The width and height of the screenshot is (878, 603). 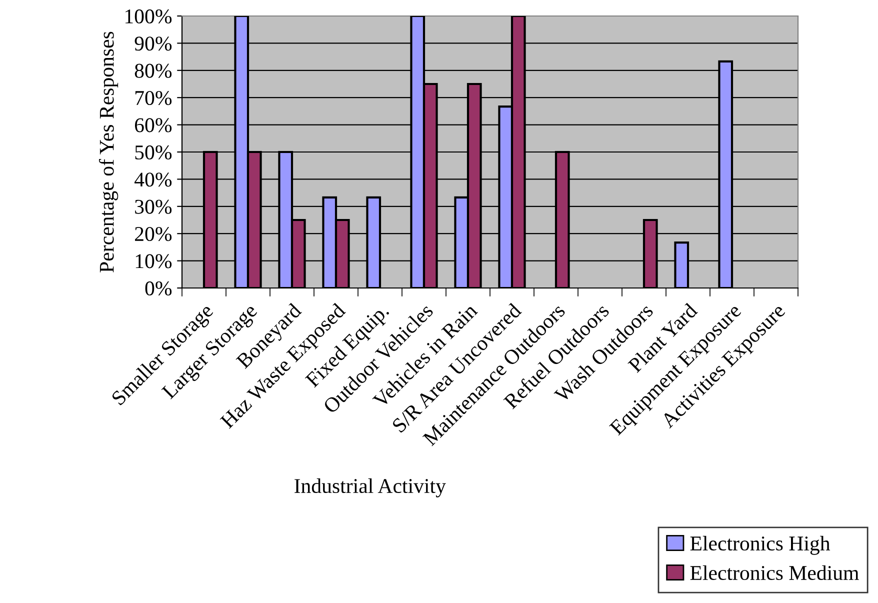 What do you see at coordinates (153, 234) in the screenshot?
I see `y-tick-label: 20%` at bounding box center [153, 234].